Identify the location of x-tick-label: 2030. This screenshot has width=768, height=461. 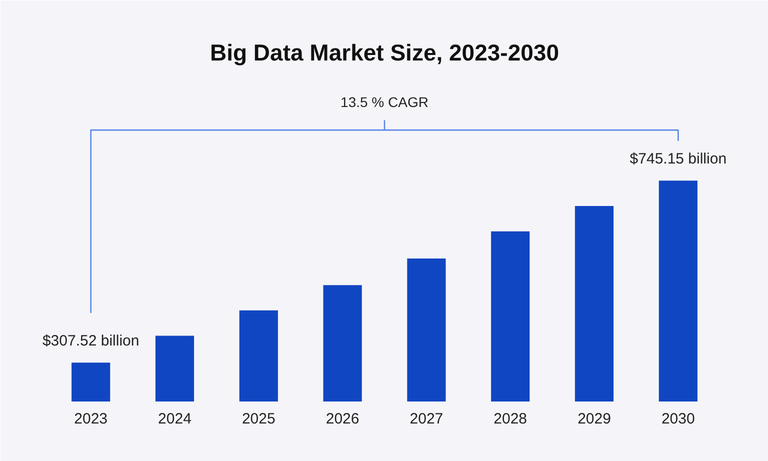
(678, 419).